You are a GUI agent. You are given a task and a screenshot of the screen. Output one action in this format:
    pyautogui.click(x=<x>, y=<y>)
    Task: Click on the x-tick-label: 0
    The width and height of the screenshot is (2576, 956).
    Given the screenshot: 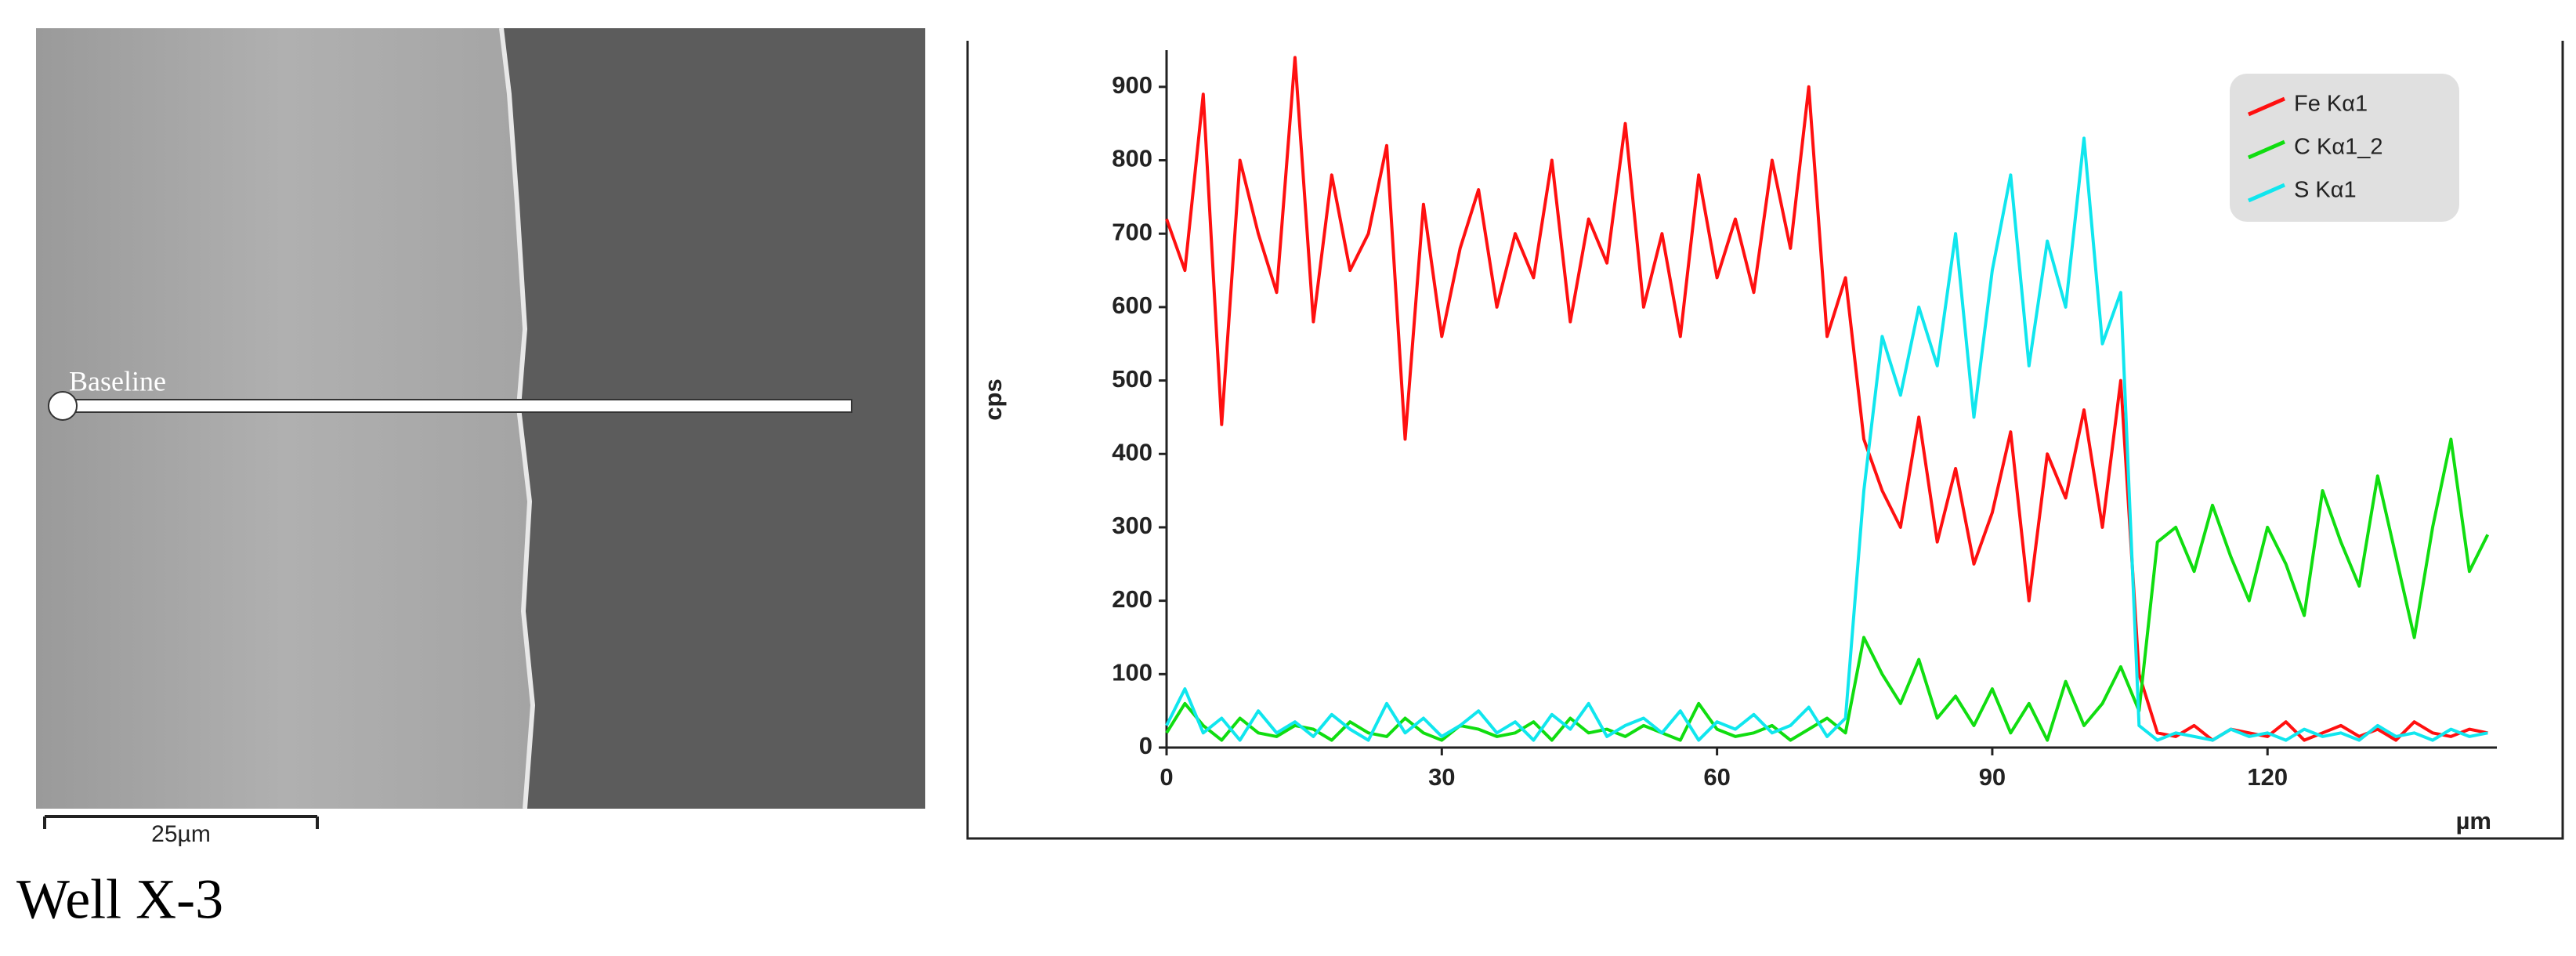 What is the action you would take?
    pyautogui.click(x=1166, y=777)
    